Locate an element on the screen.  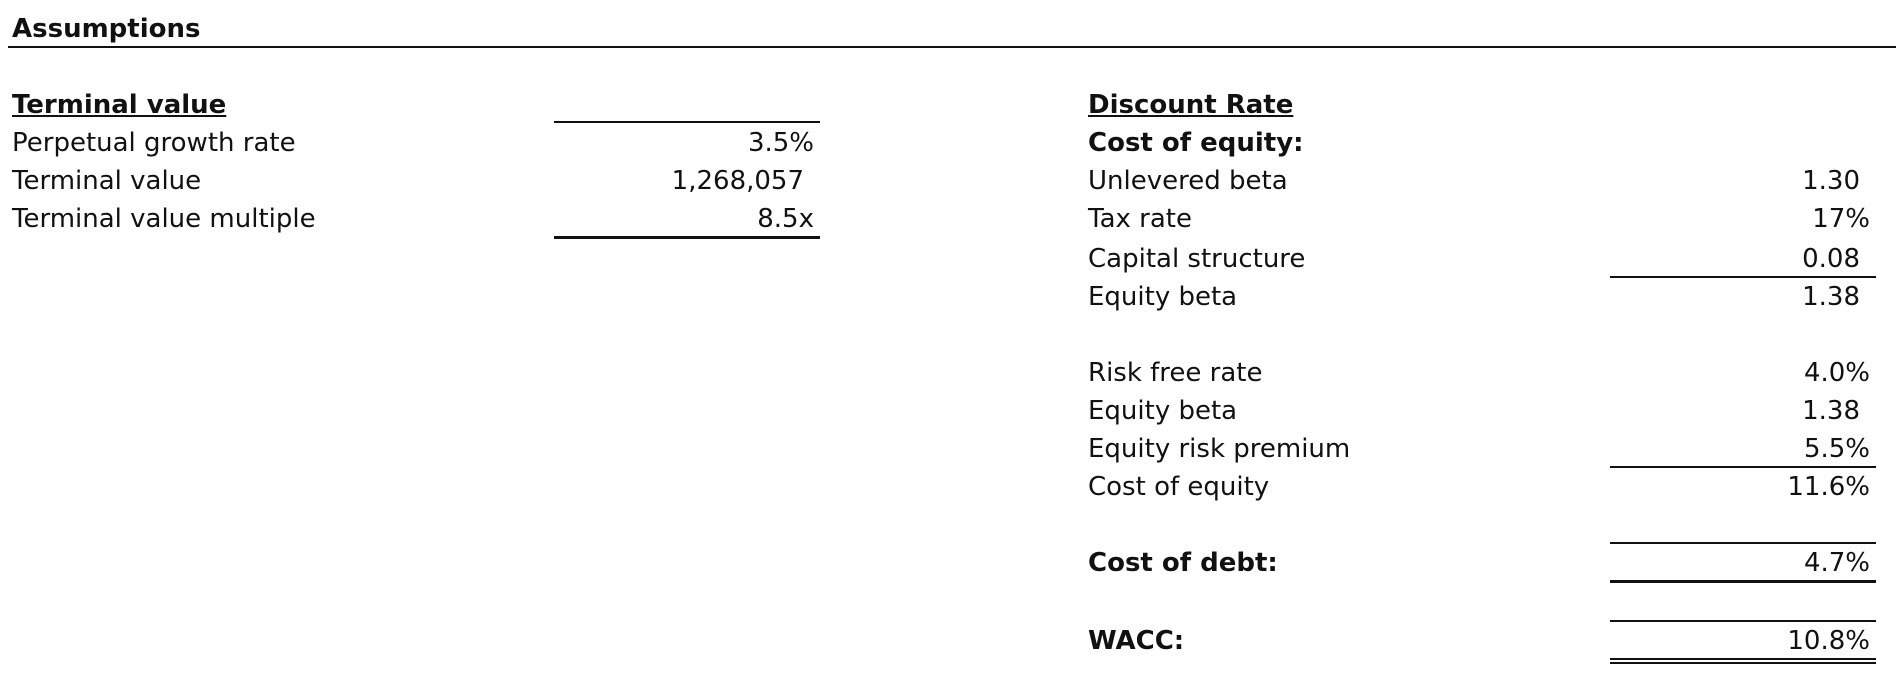
terminal-value-top-border is located at coordinates (687, 122).